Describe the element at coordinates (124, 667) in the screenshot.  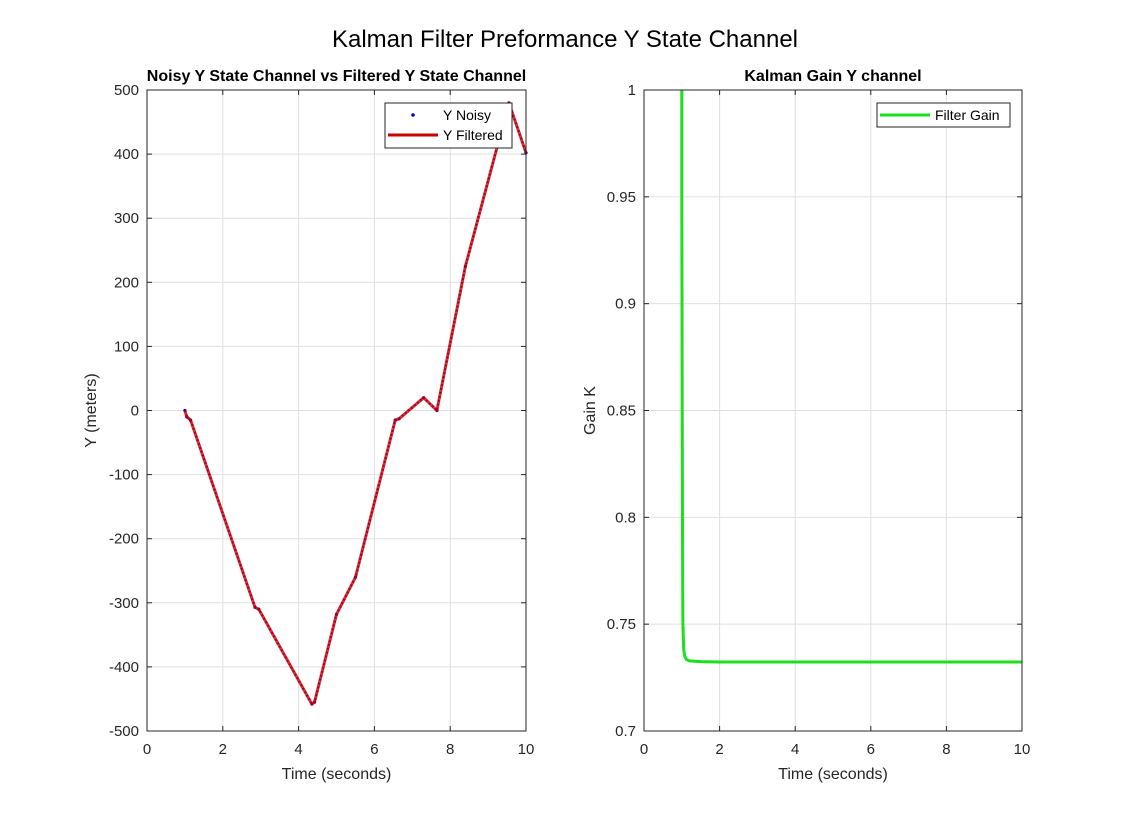
I see `y-tick-label: -400` at that location.